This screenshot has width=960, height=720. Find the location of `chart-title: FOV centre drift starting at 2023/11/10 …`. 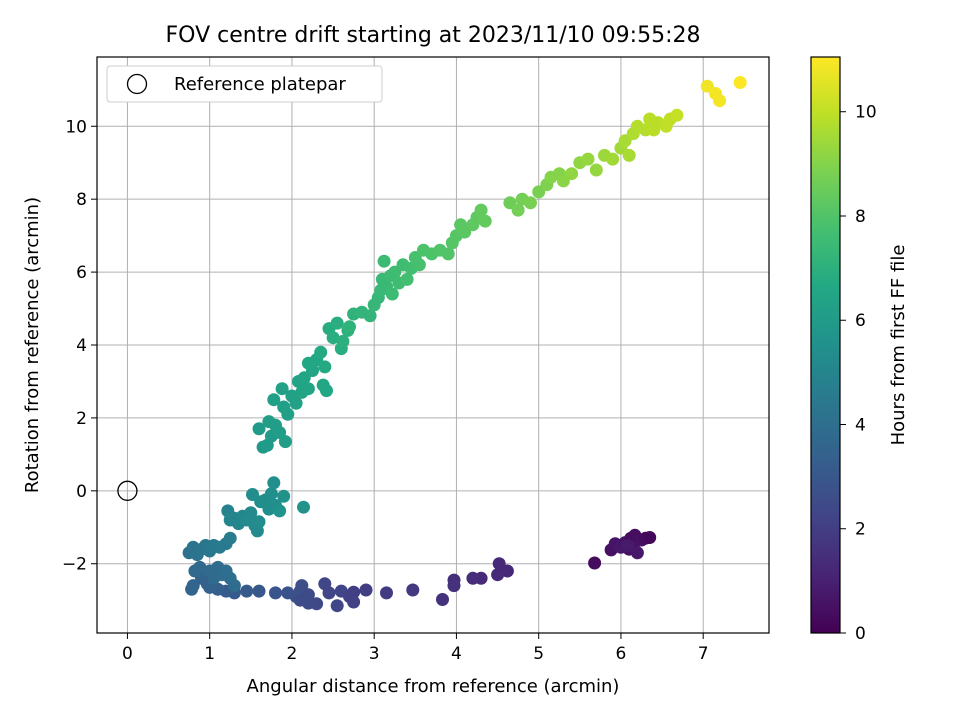

chart-title: FOV centre drift starting at 2023/11/10 … is located at coordinates (433, 35).